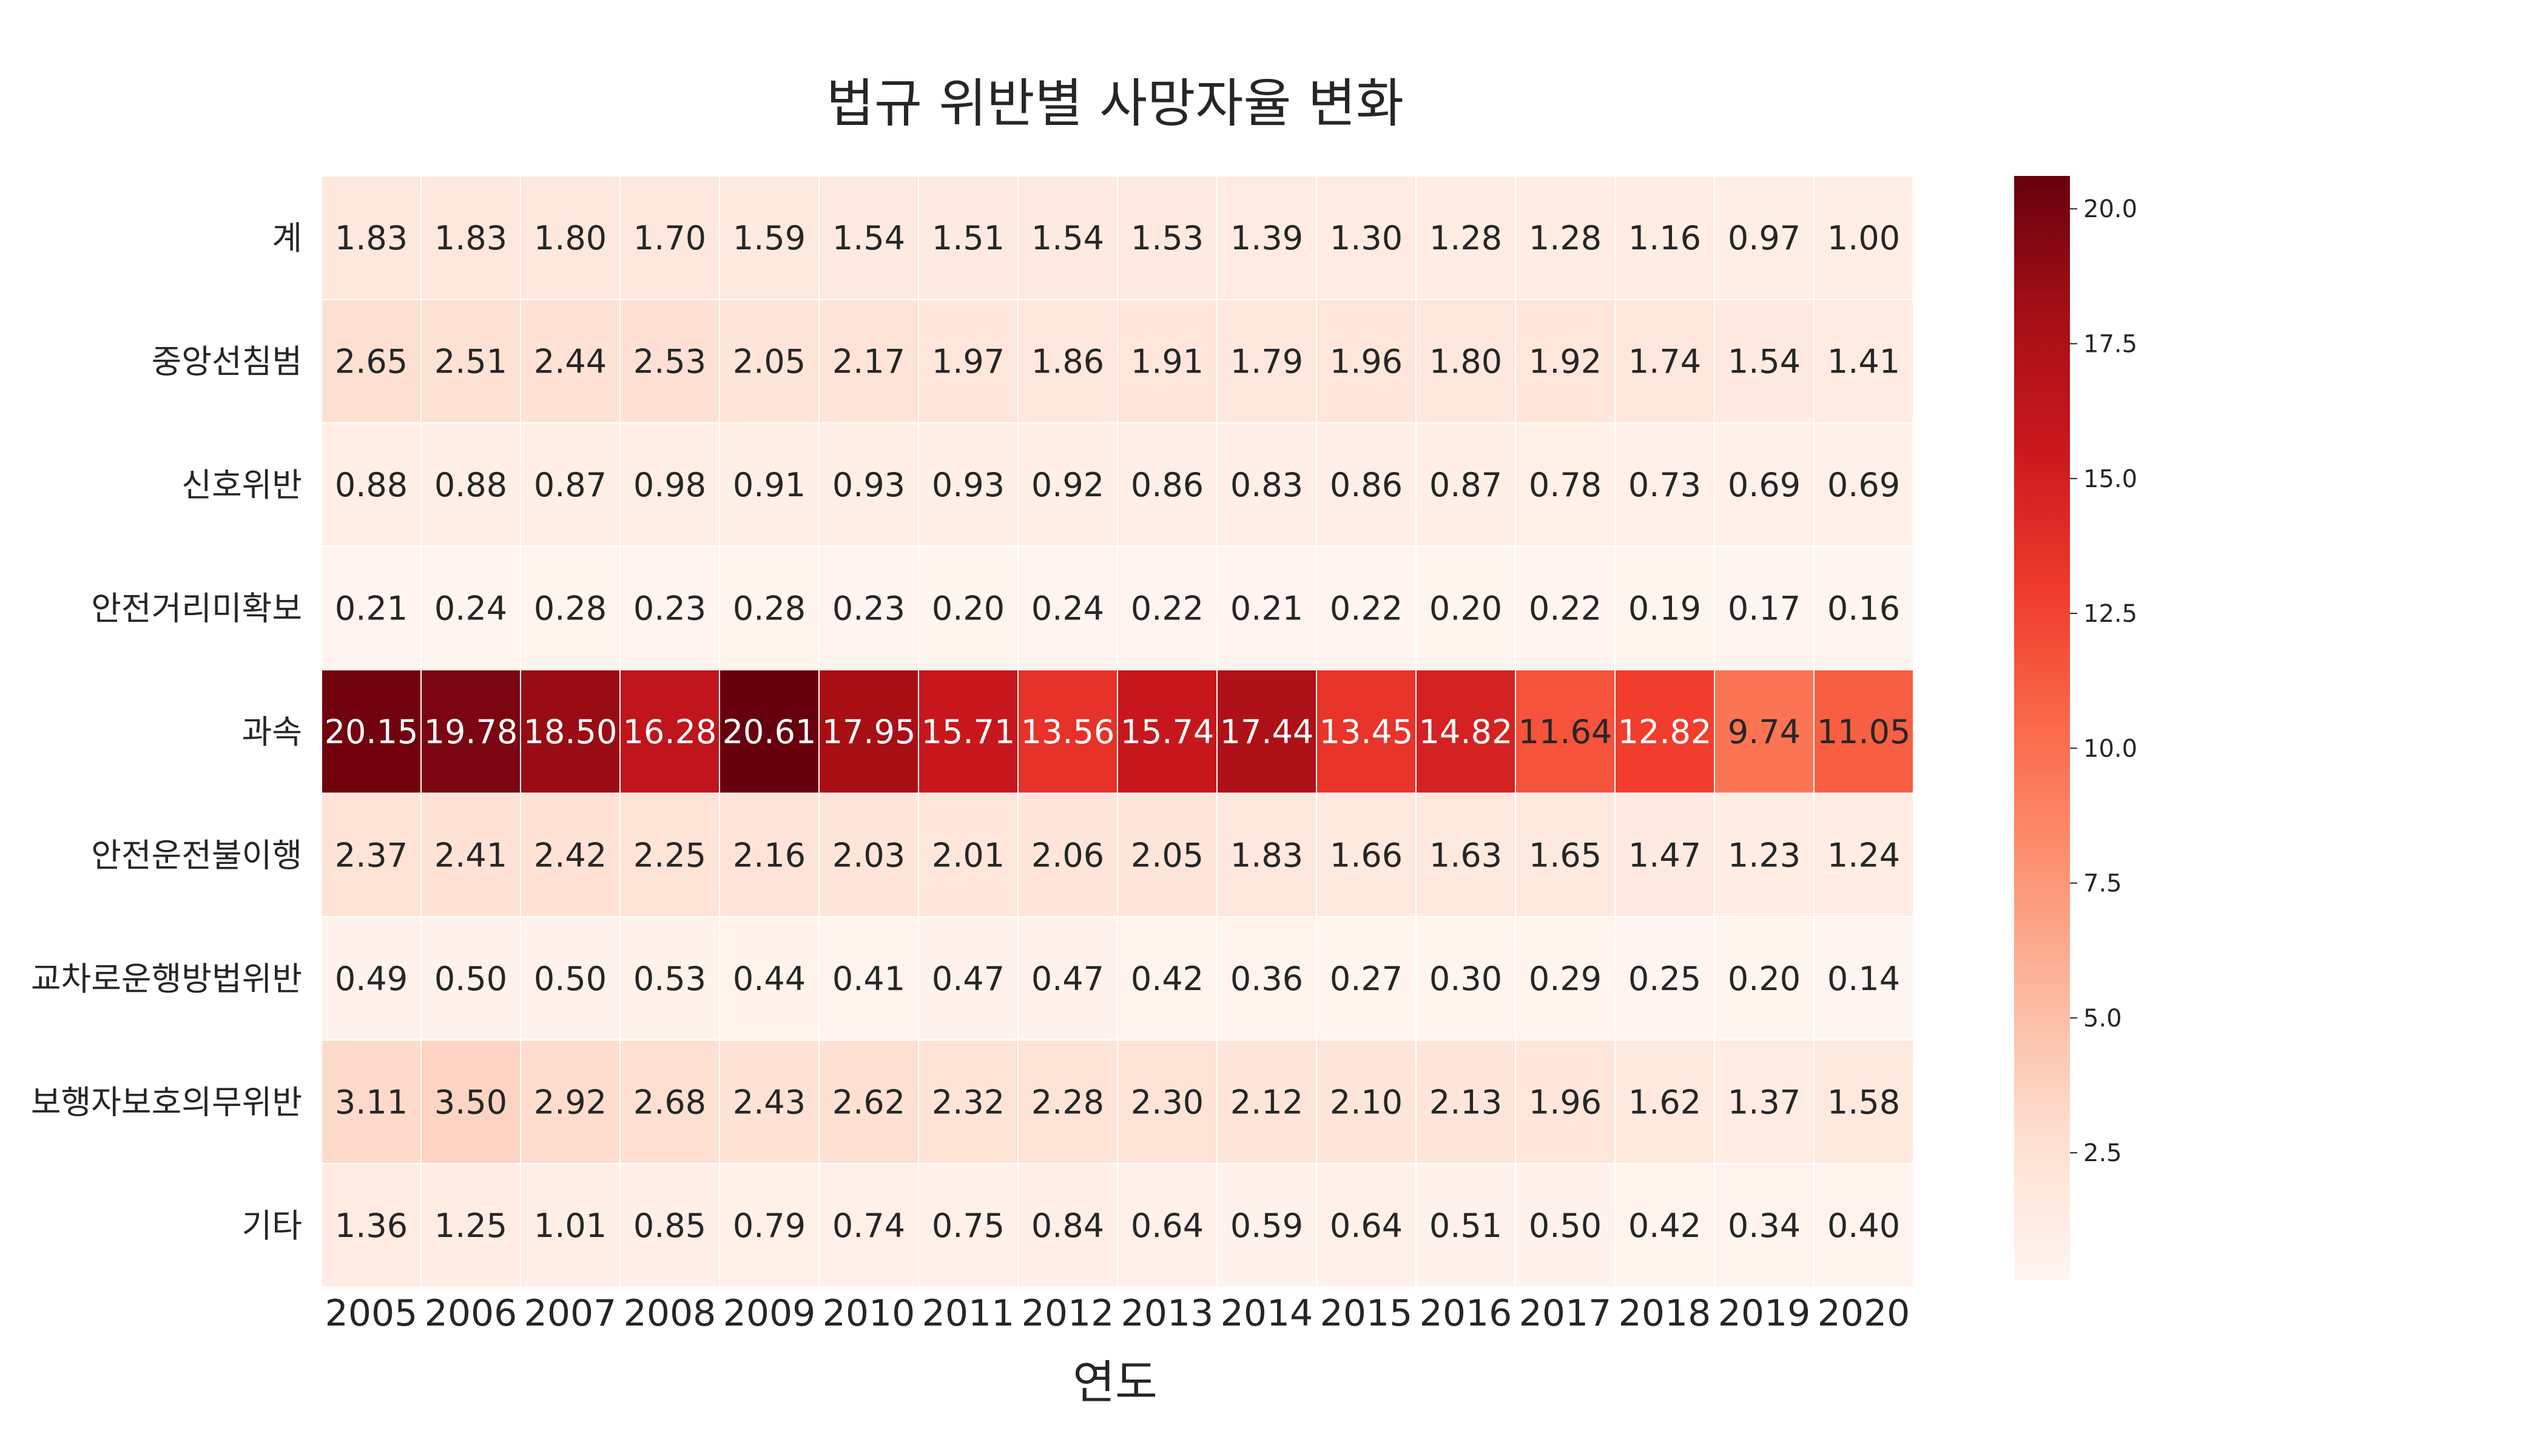 This screenshot has height=1456, width=2548. I want to click on cell-value-label: 2.25, so click(669, 855).